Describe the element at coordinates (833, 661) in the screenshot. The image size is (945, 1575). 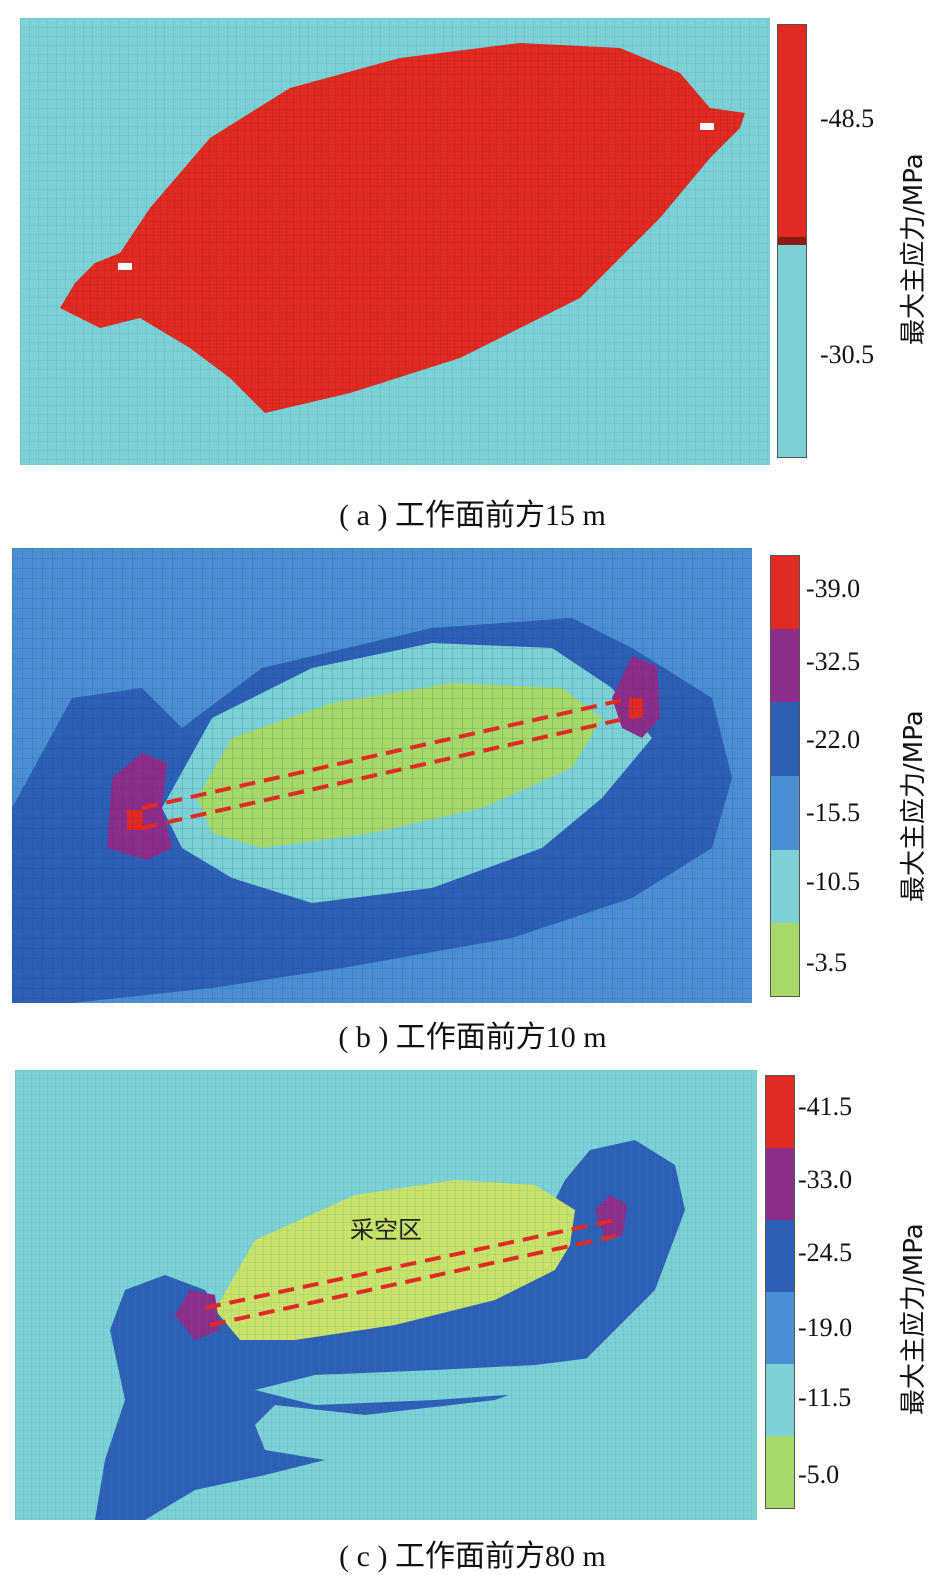
I see `colorbar-tick: -32.5` at that location.